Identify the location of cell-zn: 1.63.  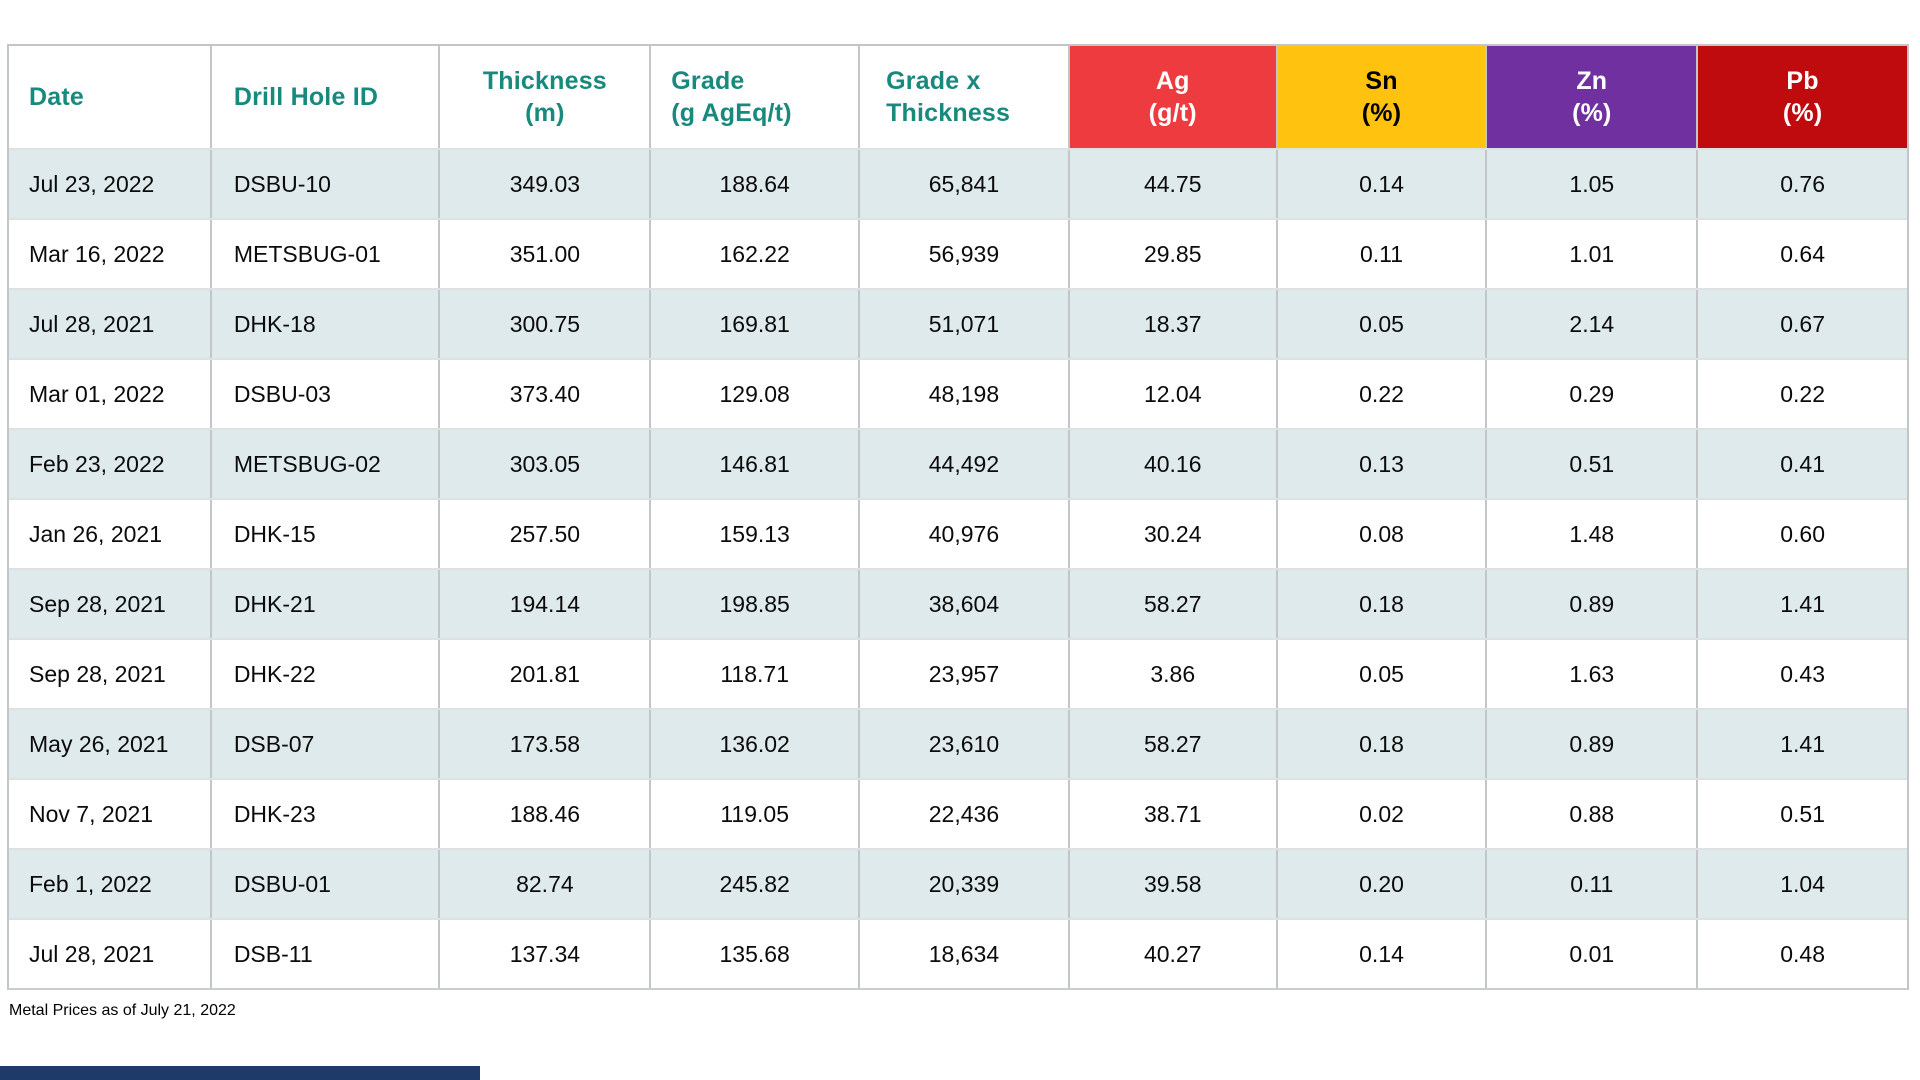
(1593, 674).